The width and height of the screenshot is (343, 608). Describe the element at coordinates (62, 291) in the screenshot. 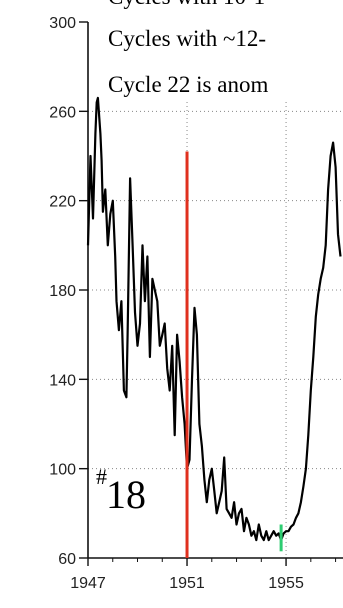

I see `y-tick-label: 180` at that location.